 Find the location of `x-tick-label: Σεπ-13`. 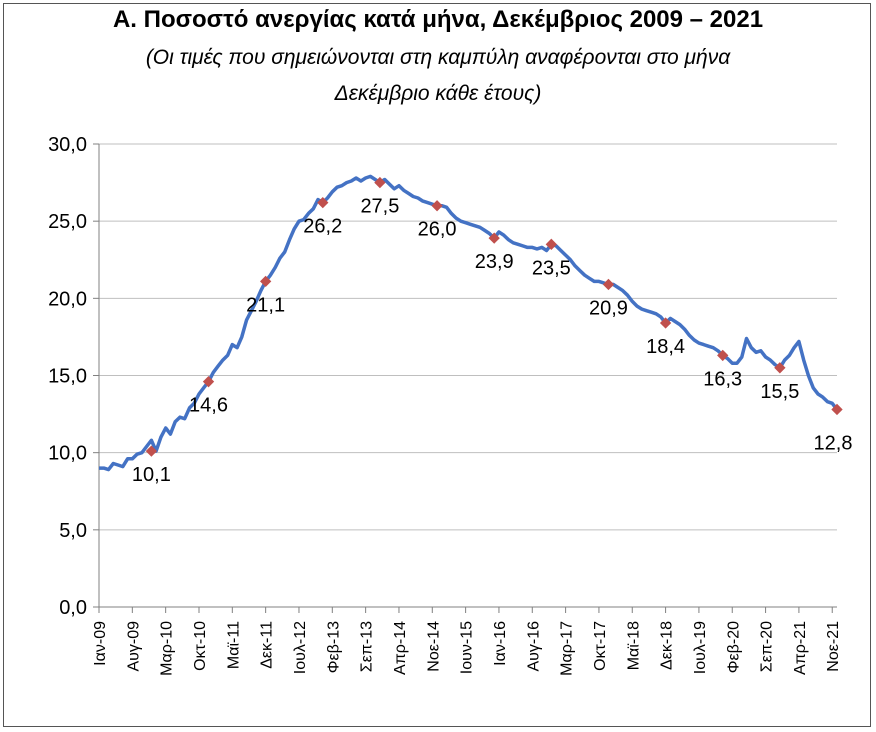

x-tick-label: Σεπ-13 is located at coordinates (367, 646).